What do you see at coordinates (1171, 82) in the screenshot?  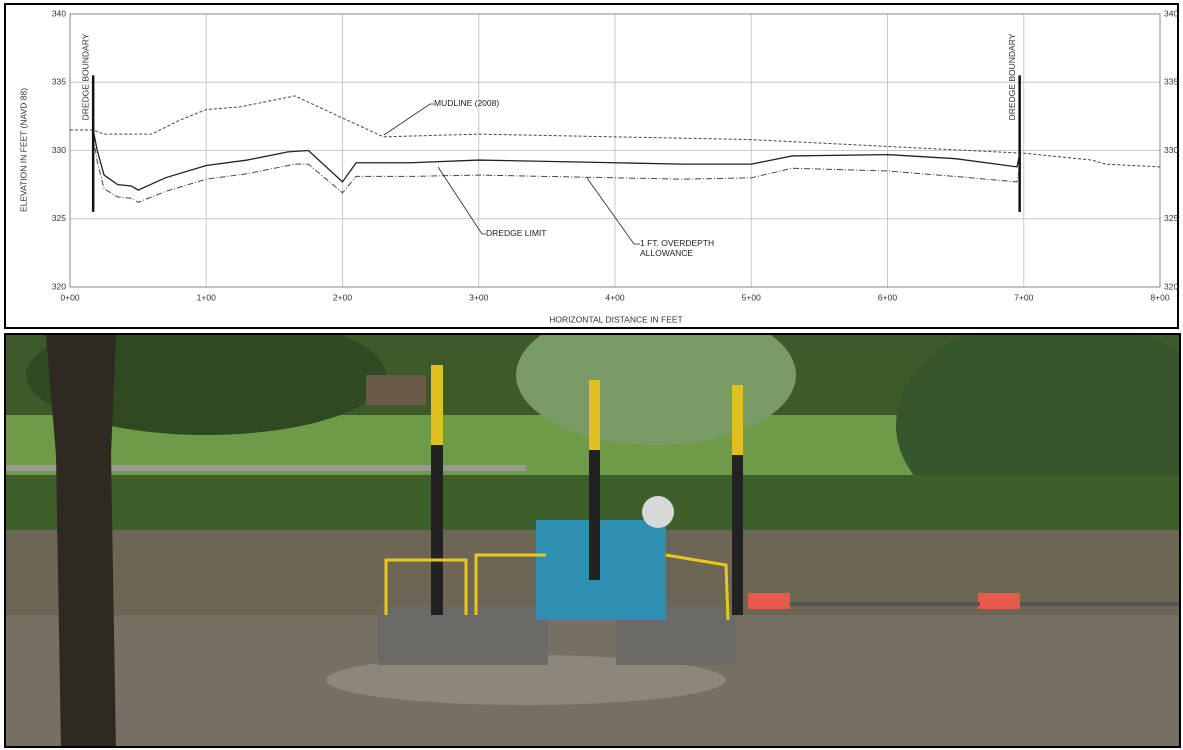 I see `y2-tick-label: 335` at bounding box center [1171, 82].